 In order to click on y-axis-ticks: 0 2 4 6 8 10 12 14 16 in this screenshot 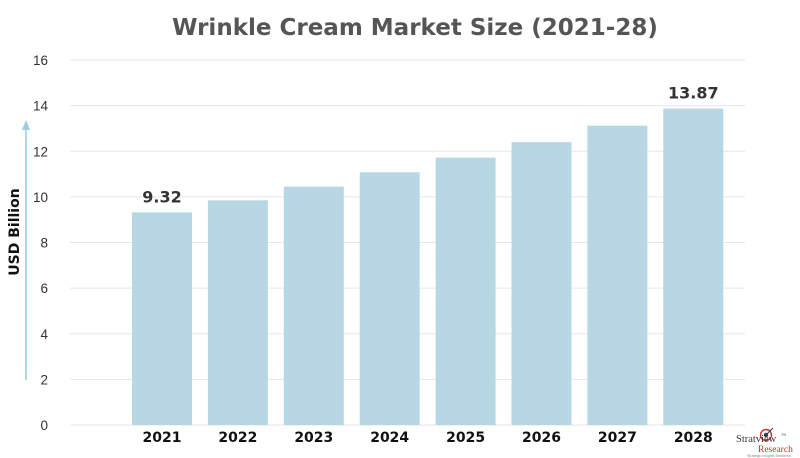, I will do `click(41, 243)`.